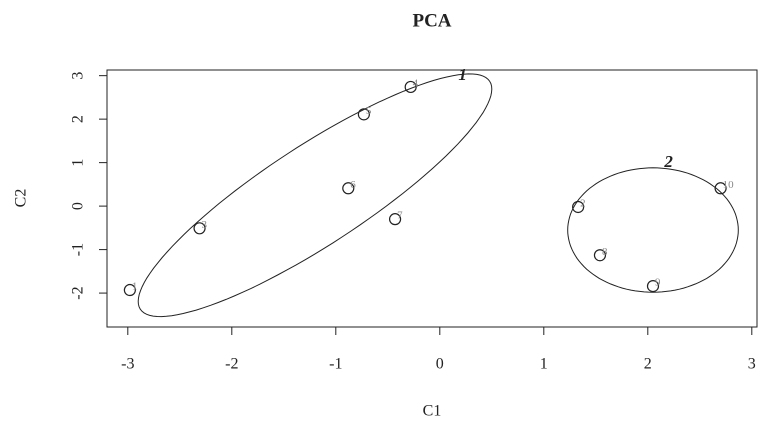  What do you see at coordinates (127, 364) in the screenshot?
I see `x-tick-label: -3` at bounding box center [127, 364].